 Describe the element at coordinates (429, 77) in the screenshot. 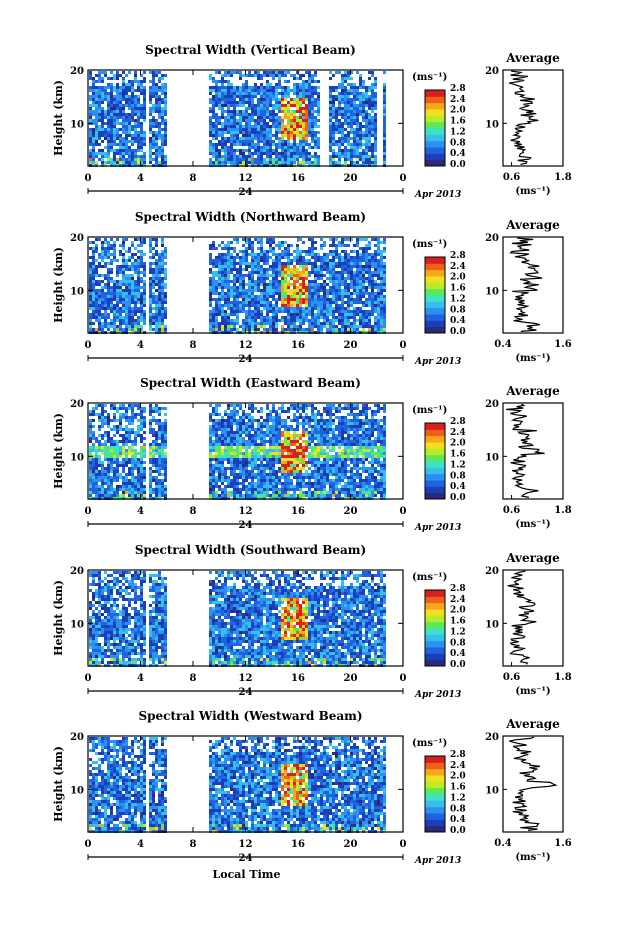

I see `colorbar-unit: (ms⁻¹)` at that location.